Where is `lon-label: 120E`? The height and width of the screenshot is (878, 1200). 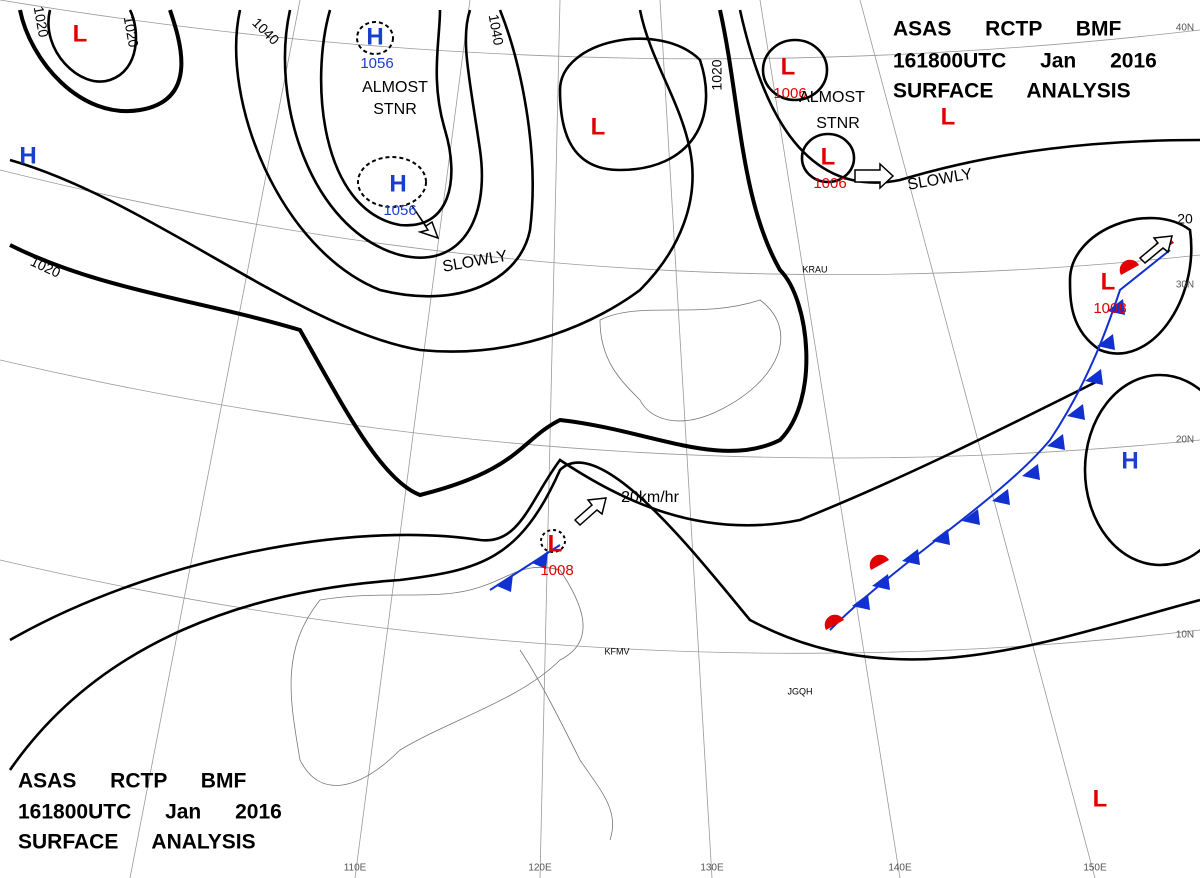 lon-label: 120E is located at coordinates (540, 868).